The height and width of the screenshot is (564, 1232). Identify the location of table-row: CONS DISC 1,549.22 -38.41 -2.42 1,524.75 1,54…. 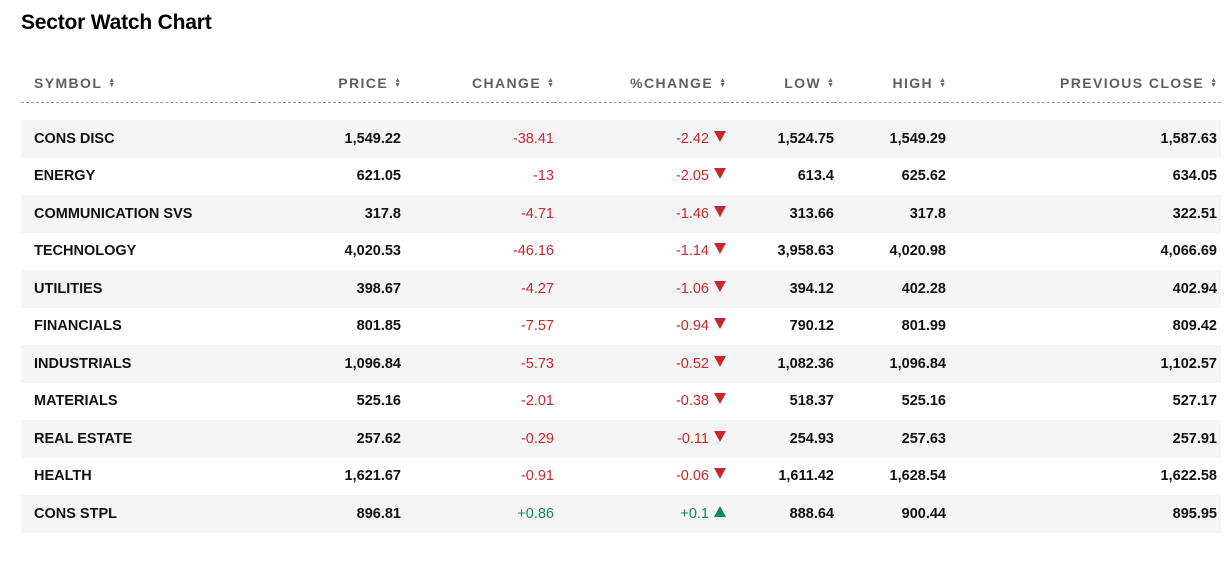
(621, 139).